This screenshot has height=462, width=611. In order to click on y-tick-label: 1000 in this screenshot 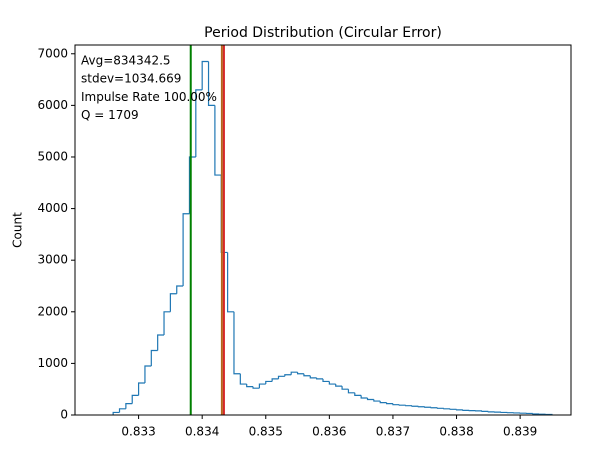, I will do `click(52, 363)`.